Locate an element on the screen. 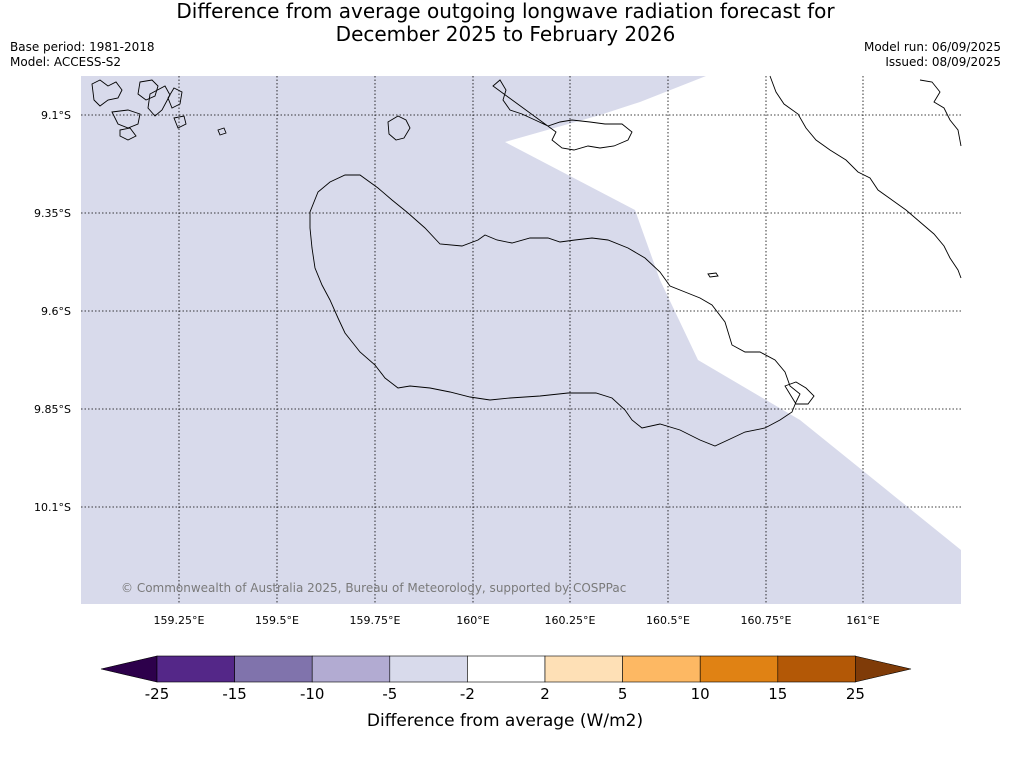 This screenshot has height=758, width=1011. colorbar-tick-label: -5 is located at coordinates (389, 694).